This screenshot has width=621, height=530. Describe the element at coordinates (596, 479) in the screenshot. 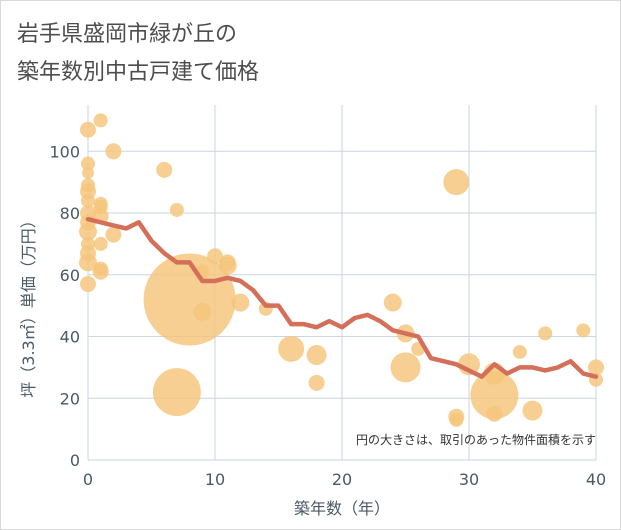

I see `x-tick-label: 40` at that location.